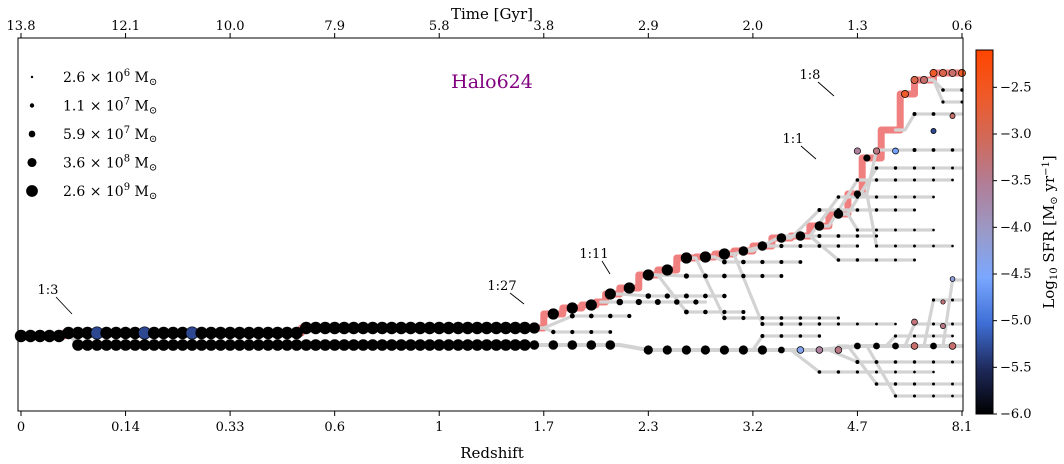 The width and height of the screenshot is (1064, 464). Describe the element at coordinates (439, 427) in the screenshot. I see `redshift-tick-label: 1` at that location.